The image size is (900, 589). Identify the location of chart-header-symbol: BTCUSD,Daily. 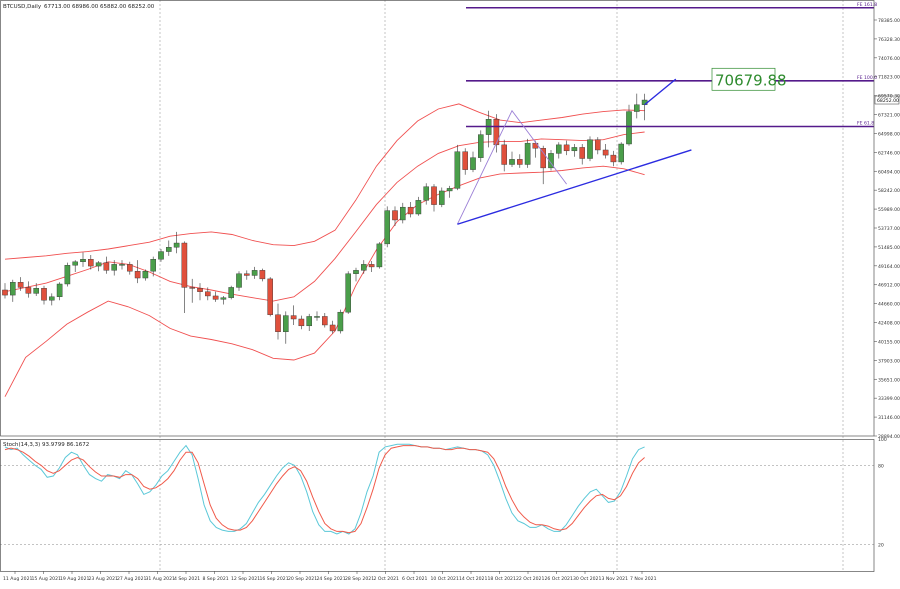
(22, 7).